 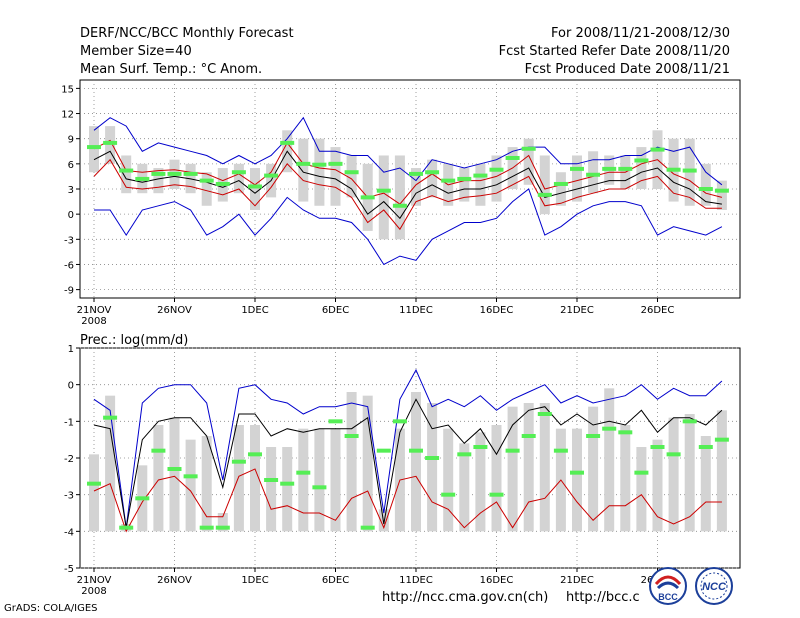 I want to click on produced-date: Fcst Produced Date 2008/11/21, so click(x=627, y=69).